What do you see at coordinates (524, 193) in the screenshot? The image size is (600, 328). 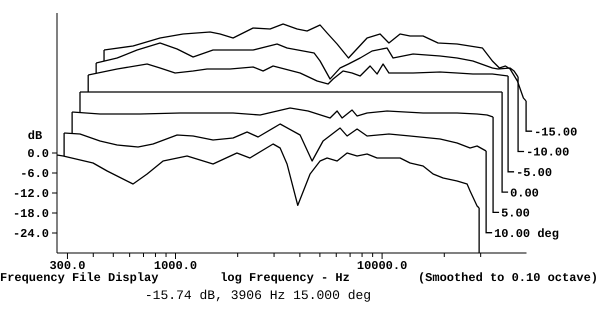 I see `text: 0.00` at bounding box center [524, 193].